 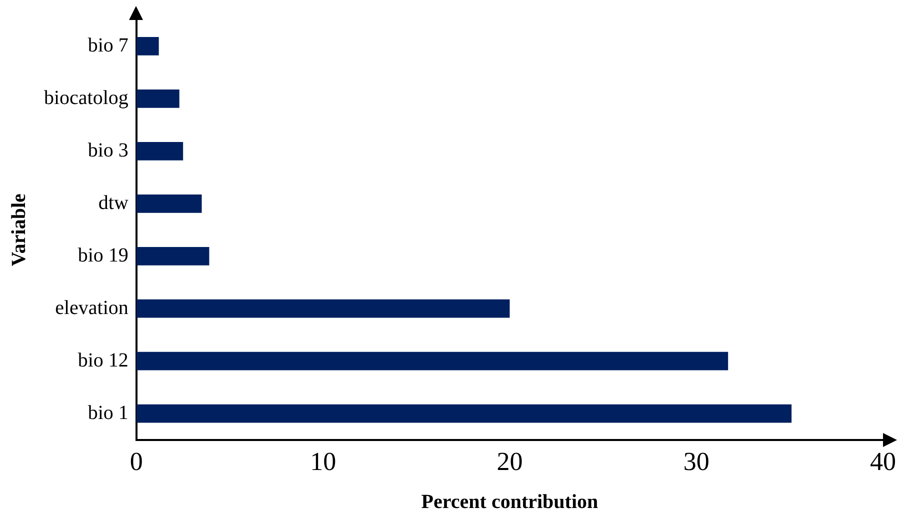 What do you see at coordinates (113, 203) in the screenshot?
I see `y-tick-label: dtw` at bounding box center [113, 203].